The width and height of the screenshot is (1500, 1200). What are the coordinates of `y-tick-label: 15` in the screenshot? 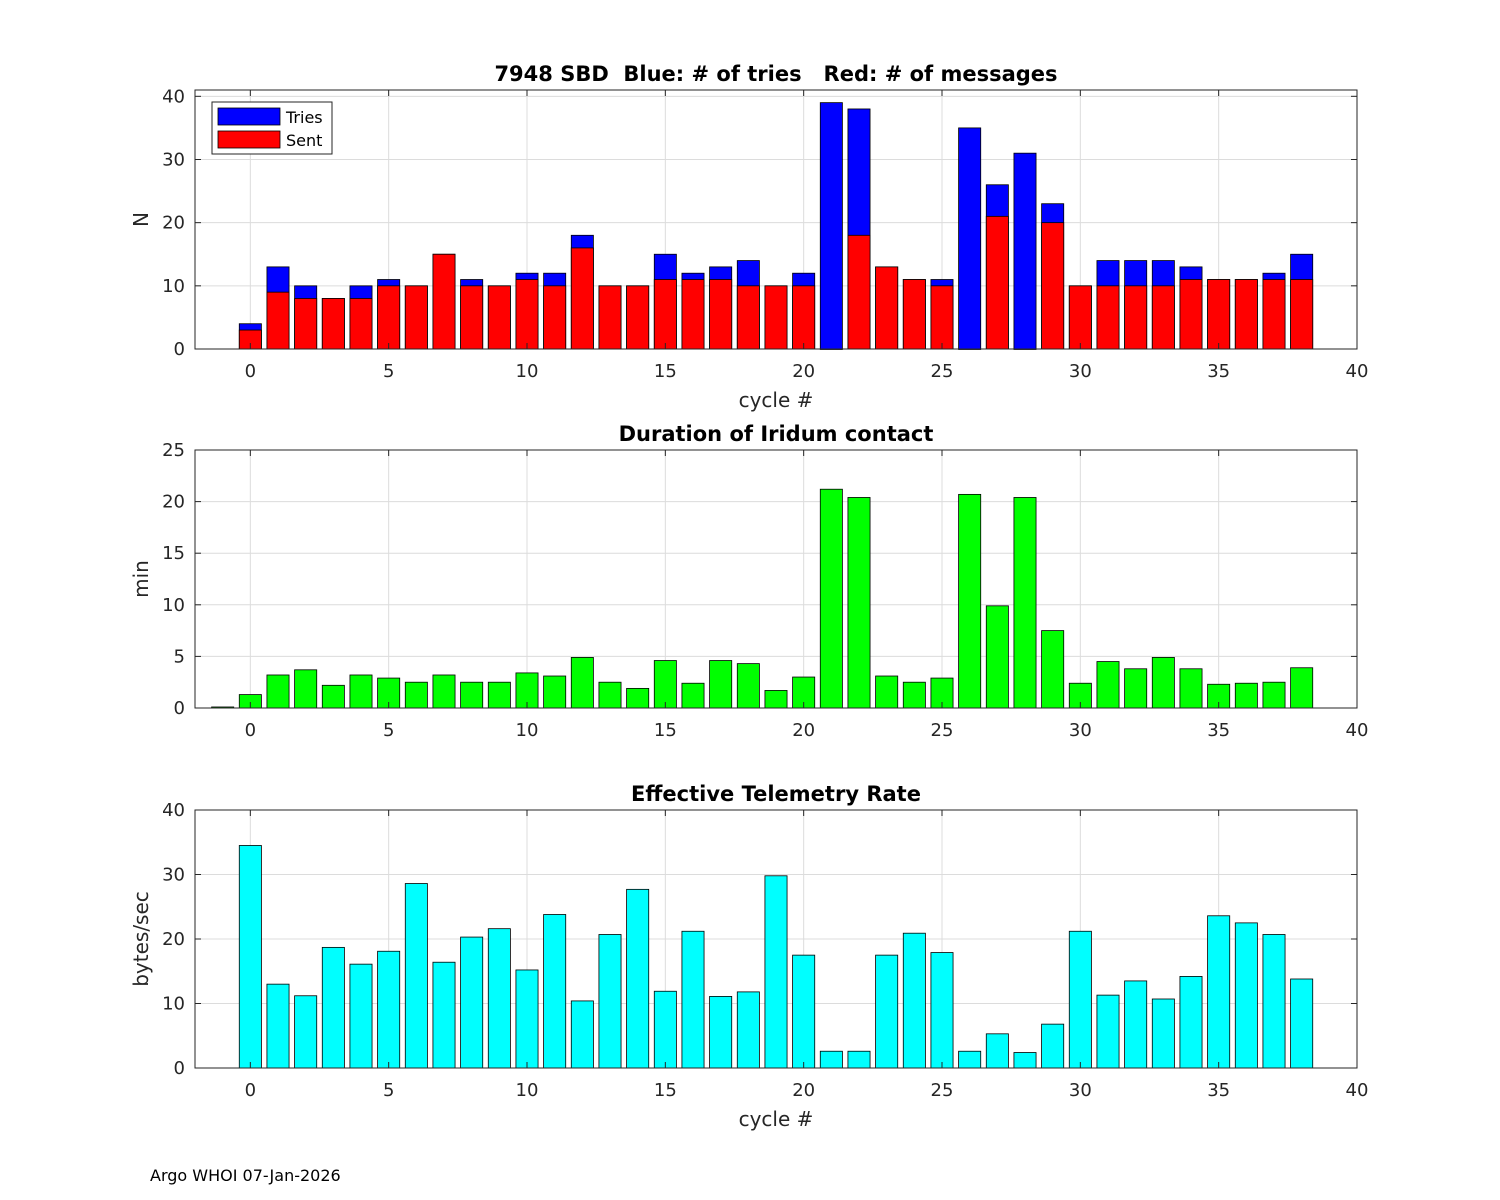 It's located at (173, 553).